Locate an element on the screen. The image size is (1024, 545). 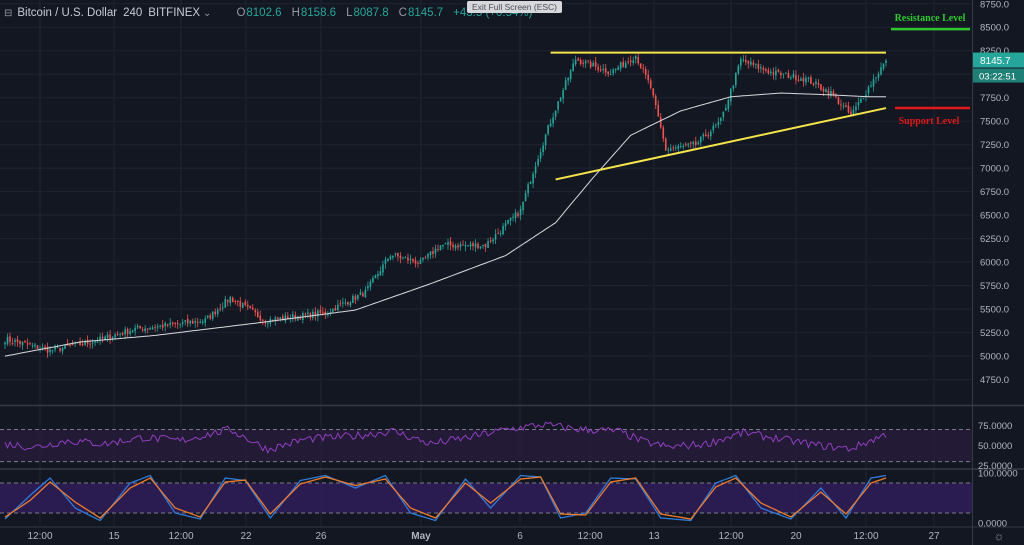
symbol-title: Bitcoin / U.S. Dollar is located at coordinates (67, 13).